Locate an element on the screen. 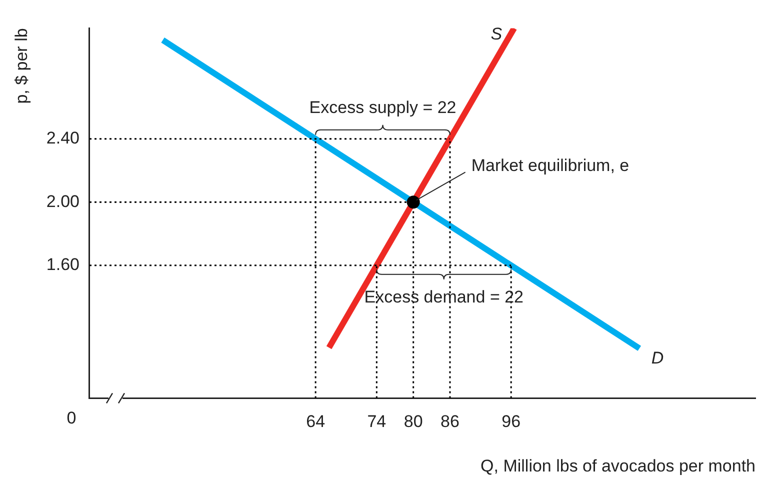 This screenshot has width=770, height=493. x-tick-label: 96 is located at coordinates (511, 422).